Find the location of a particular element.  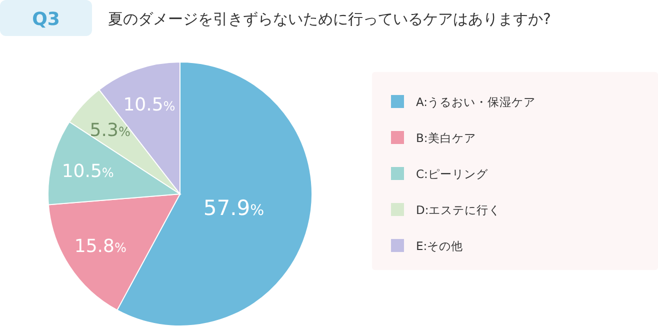

legend-label: E:その他 is located at coordinates (440, 246).